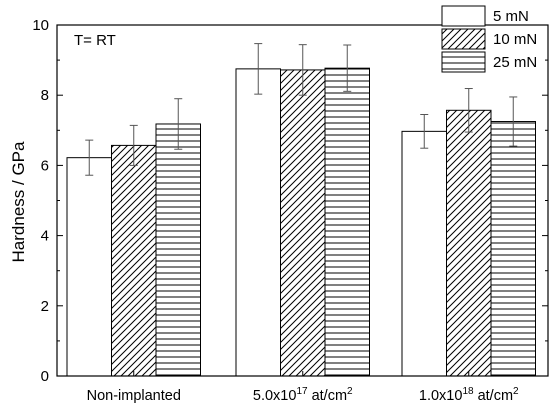  What do you see at coordinates (347, 68) in the screenshot?
I see `error-bar-25mn-cat2` at bounding box center [347, 68].